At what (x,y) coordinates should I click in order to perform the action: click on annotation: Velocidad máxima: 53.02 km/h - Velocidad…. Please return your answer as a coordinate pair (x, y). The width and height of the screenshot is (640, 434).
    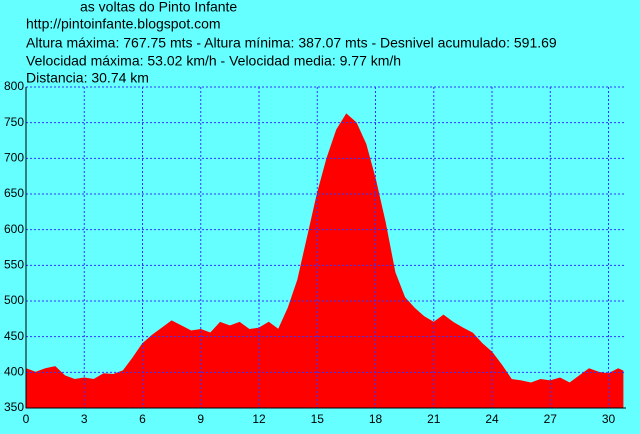
    Looking at the image, I should click on (213, 61).